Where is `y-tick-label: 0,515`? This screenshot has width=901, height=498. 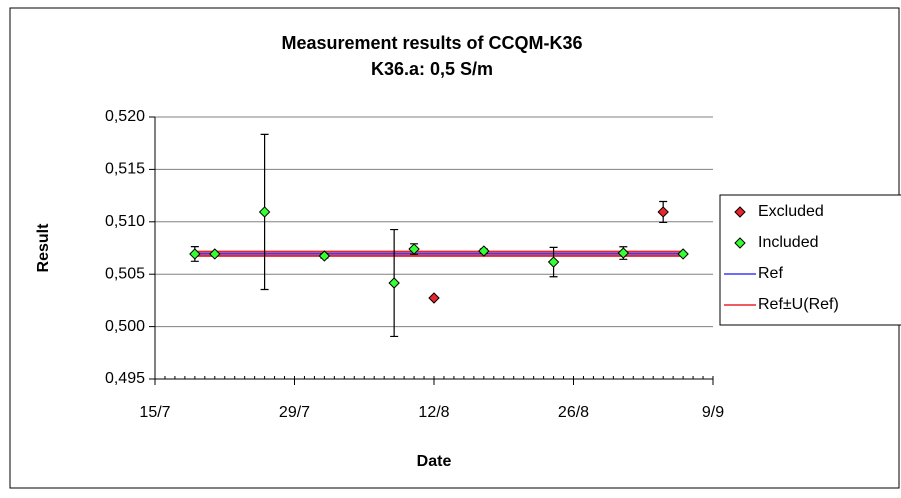 y-tick-label: 0,515 is located at coordinates (125, 169).